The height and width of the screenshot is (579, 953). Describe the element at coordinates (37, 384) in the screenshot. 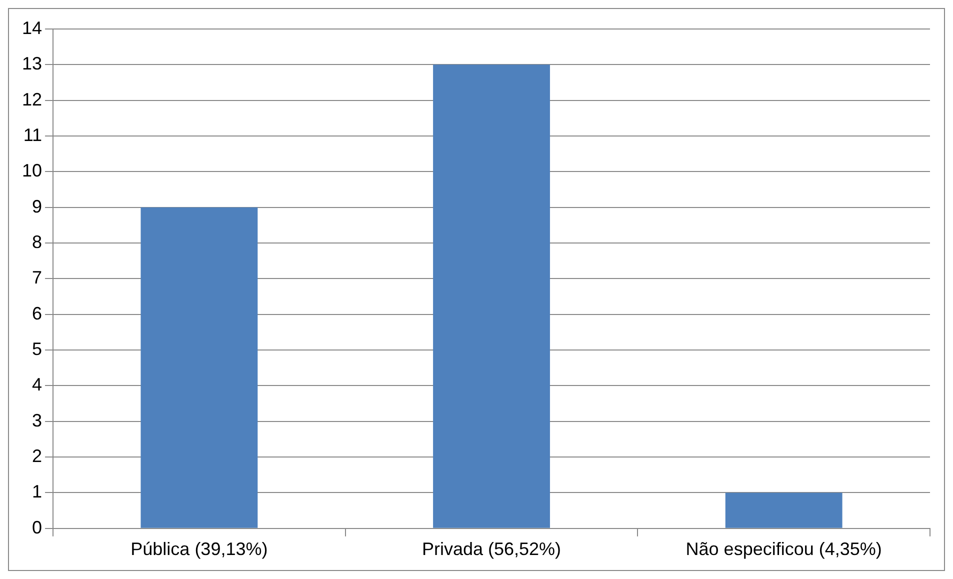

I see `y-tick-label: 4` at that location.